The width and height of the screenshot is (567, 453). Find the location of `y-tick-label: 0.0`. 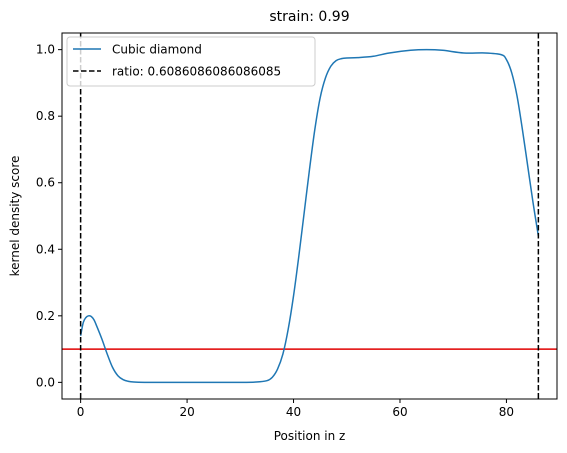

y-tick-label: 0.0 is located at coordinates (45, 382).